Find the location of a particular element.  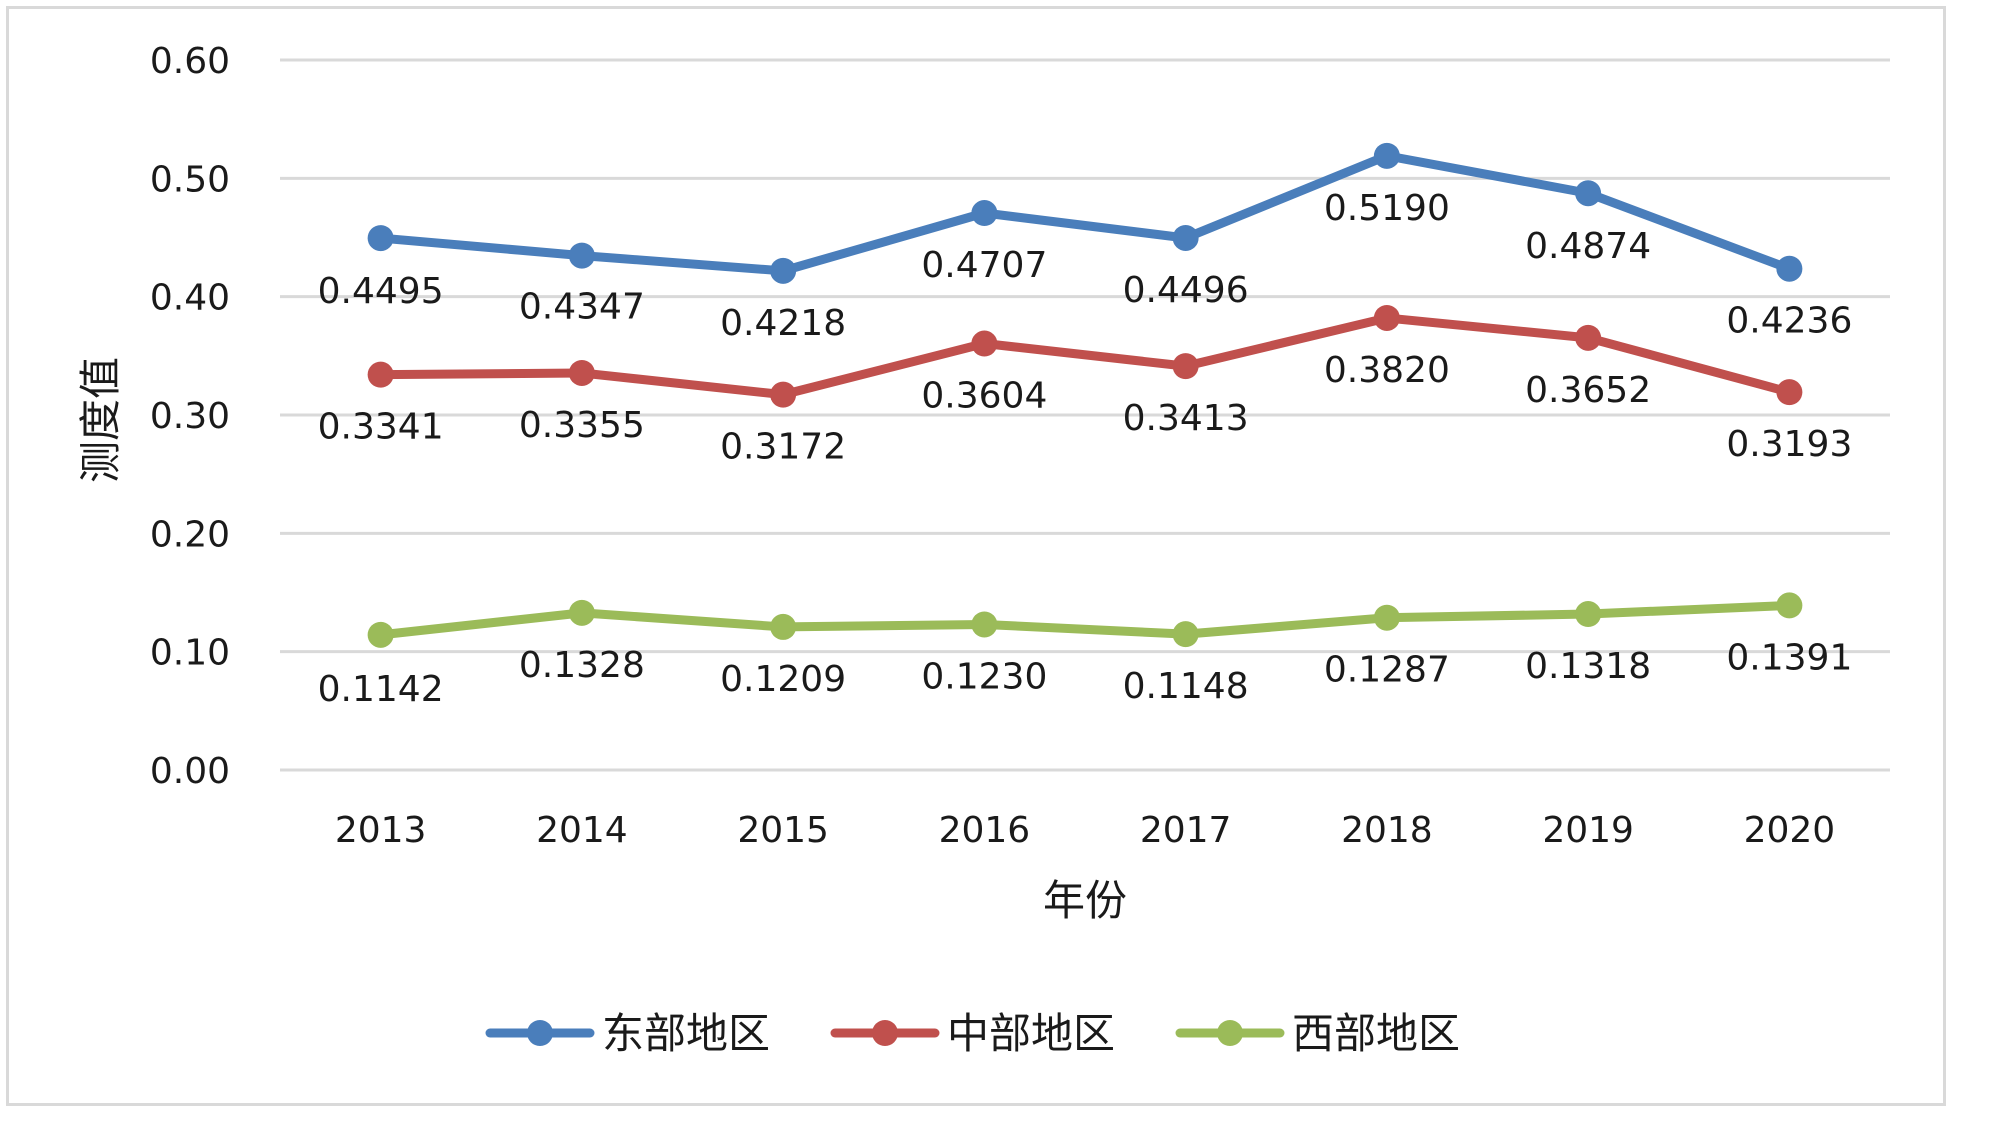

x-tick-label: 2013 is located at coordinates (381, 830).